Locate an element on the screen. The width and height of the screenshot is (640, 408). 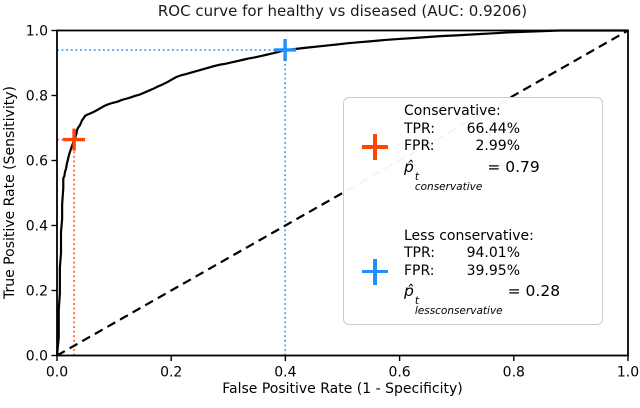
p-hat-supsub: t lessconservative is located at coordinates (458, 306).